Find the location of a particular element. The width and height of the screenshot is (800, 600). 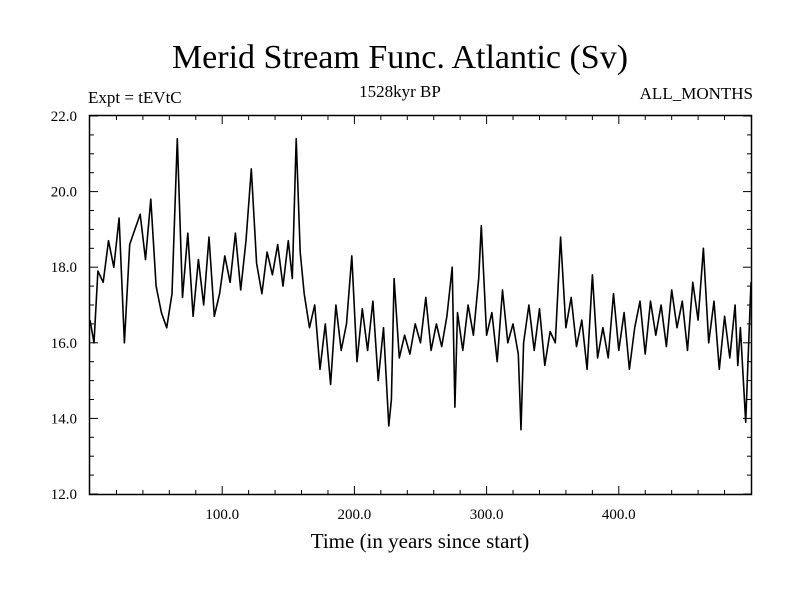

x-tick-label: 300.0 is located at coordinates (487, 515).